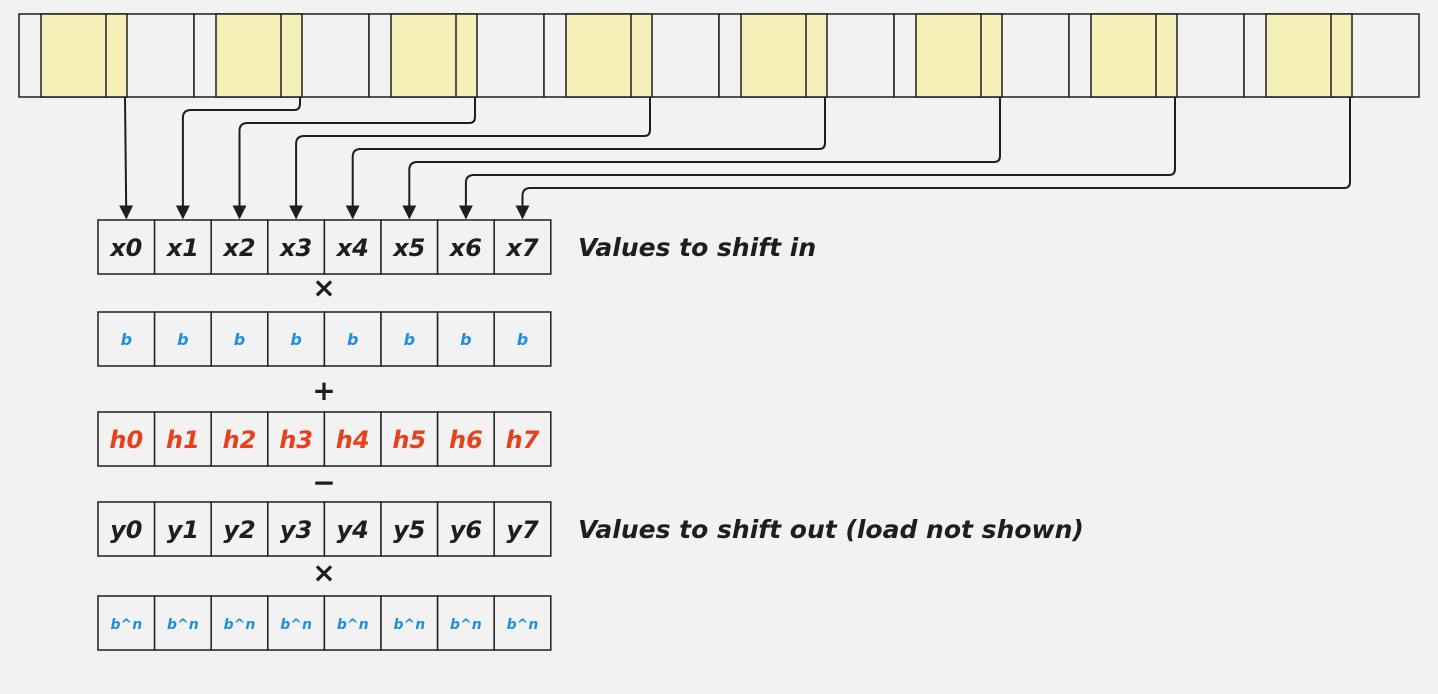  What do you see at coordinates (522, 530) in the screenshot?
I see `y-row-cell-label: y7` at bounding box center [522, 530].